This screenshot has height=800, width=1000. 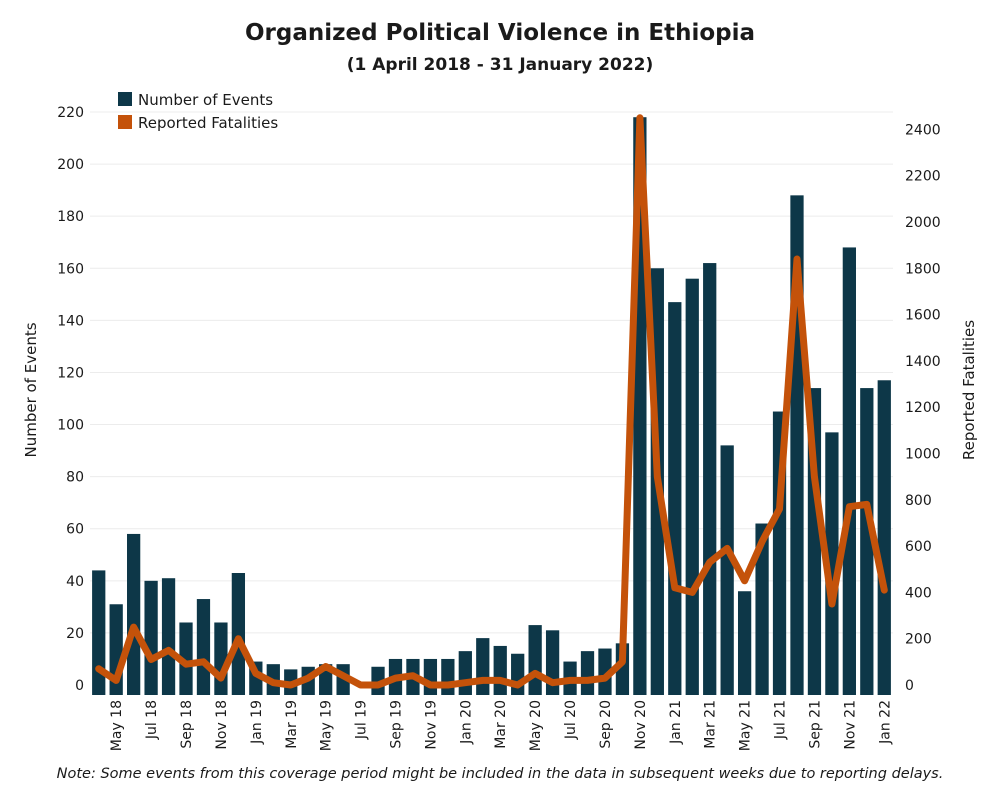 I want to click on legend-label-fatalities: Reported Fatalities, so click(x=208, y=123).